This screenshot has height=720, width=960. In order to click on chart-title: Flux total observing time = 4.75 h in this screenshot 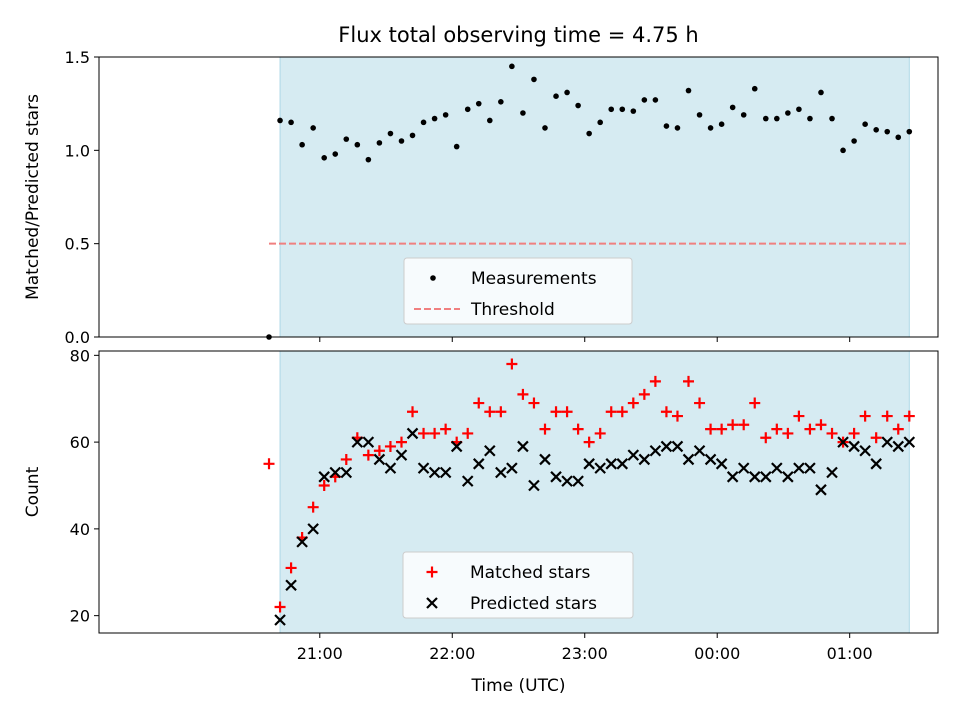, I will do `click(518, 35)`.